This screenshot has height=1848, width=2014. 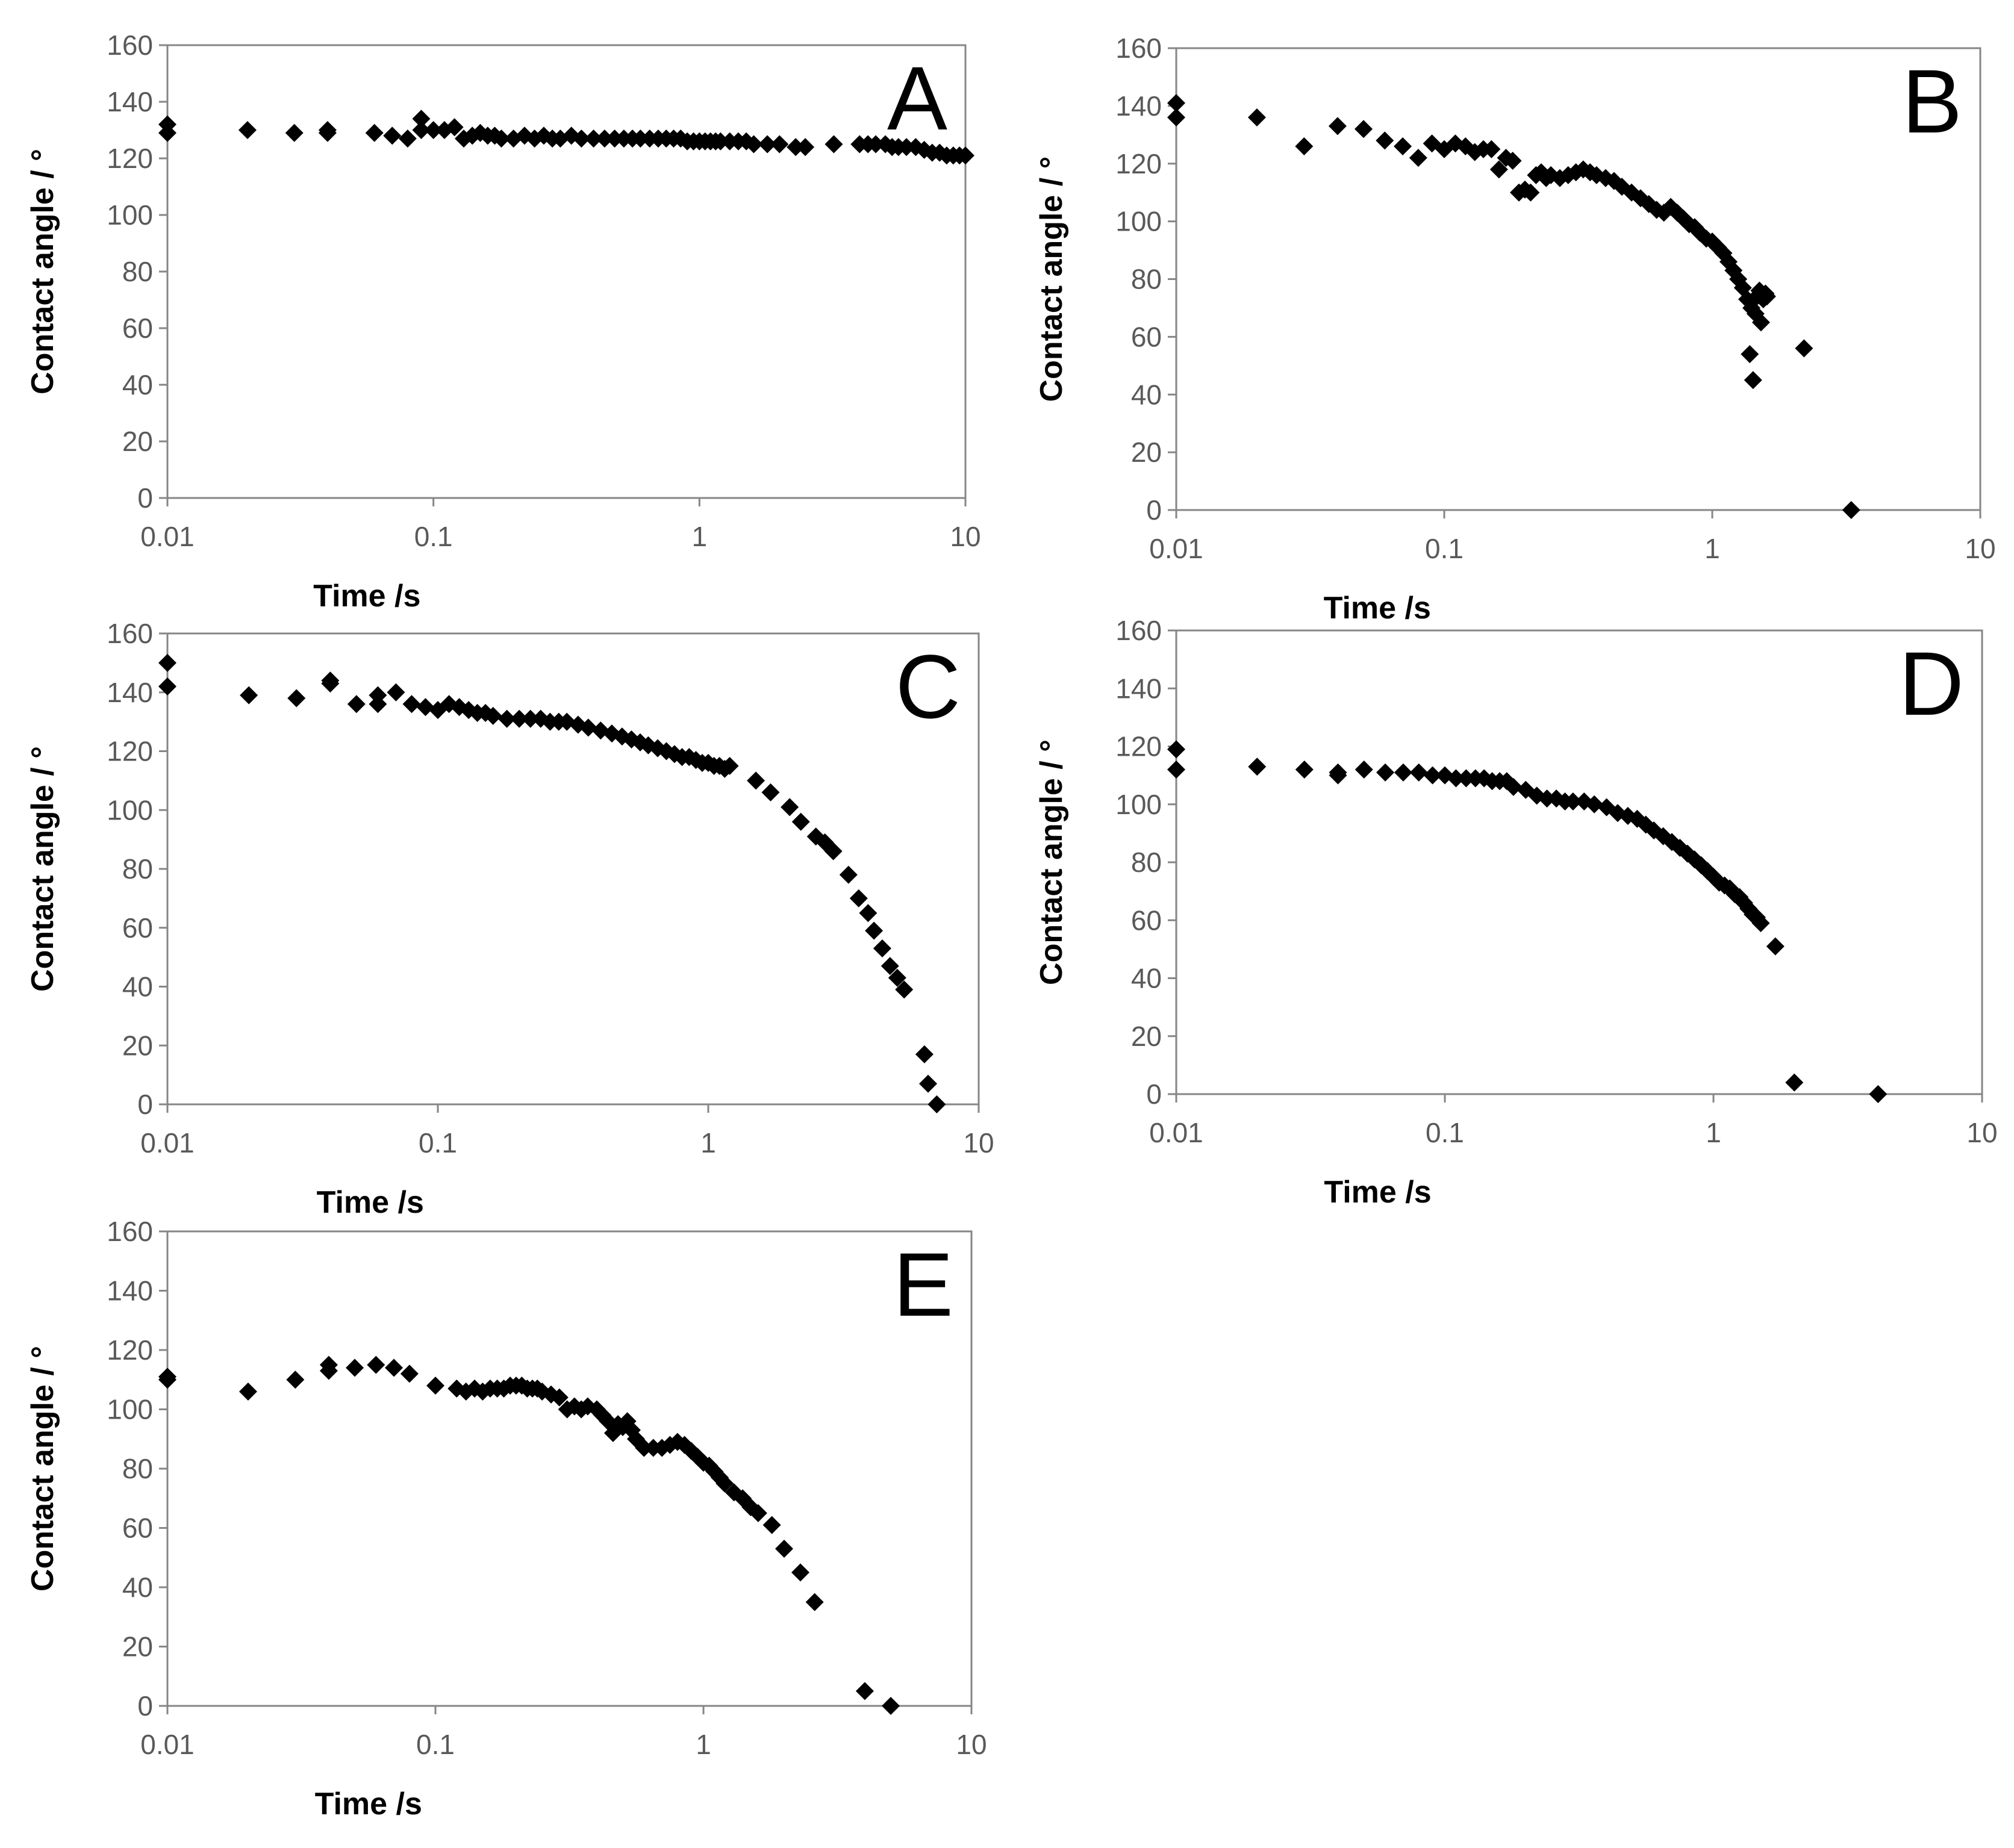 What do you see at coordinates (1932, 101) in the screenshot?
I see `panel-label: B` at bounding box center [1932, 101].